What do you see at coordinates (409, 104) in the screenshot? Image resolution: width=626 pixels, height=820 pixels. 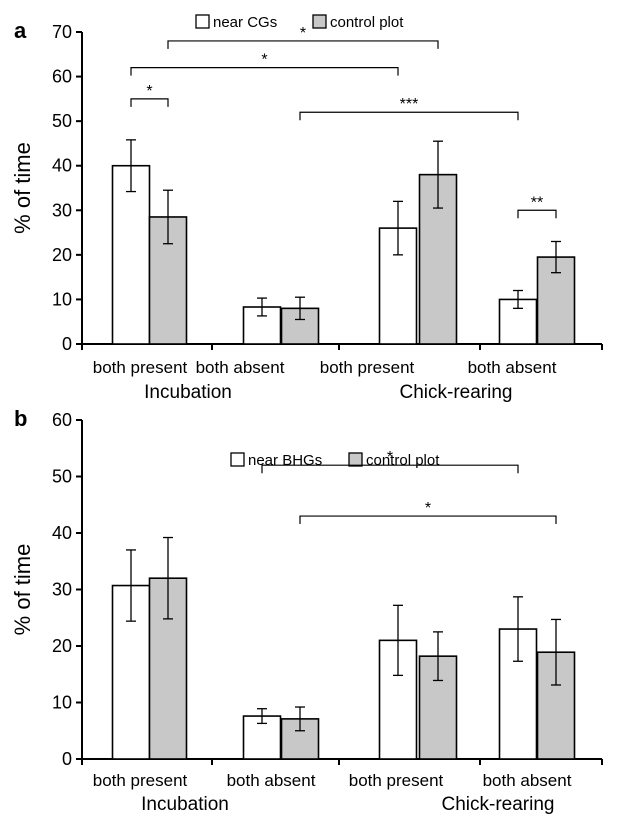 I see `significance-label: ***` at bounding box center [409, 104].